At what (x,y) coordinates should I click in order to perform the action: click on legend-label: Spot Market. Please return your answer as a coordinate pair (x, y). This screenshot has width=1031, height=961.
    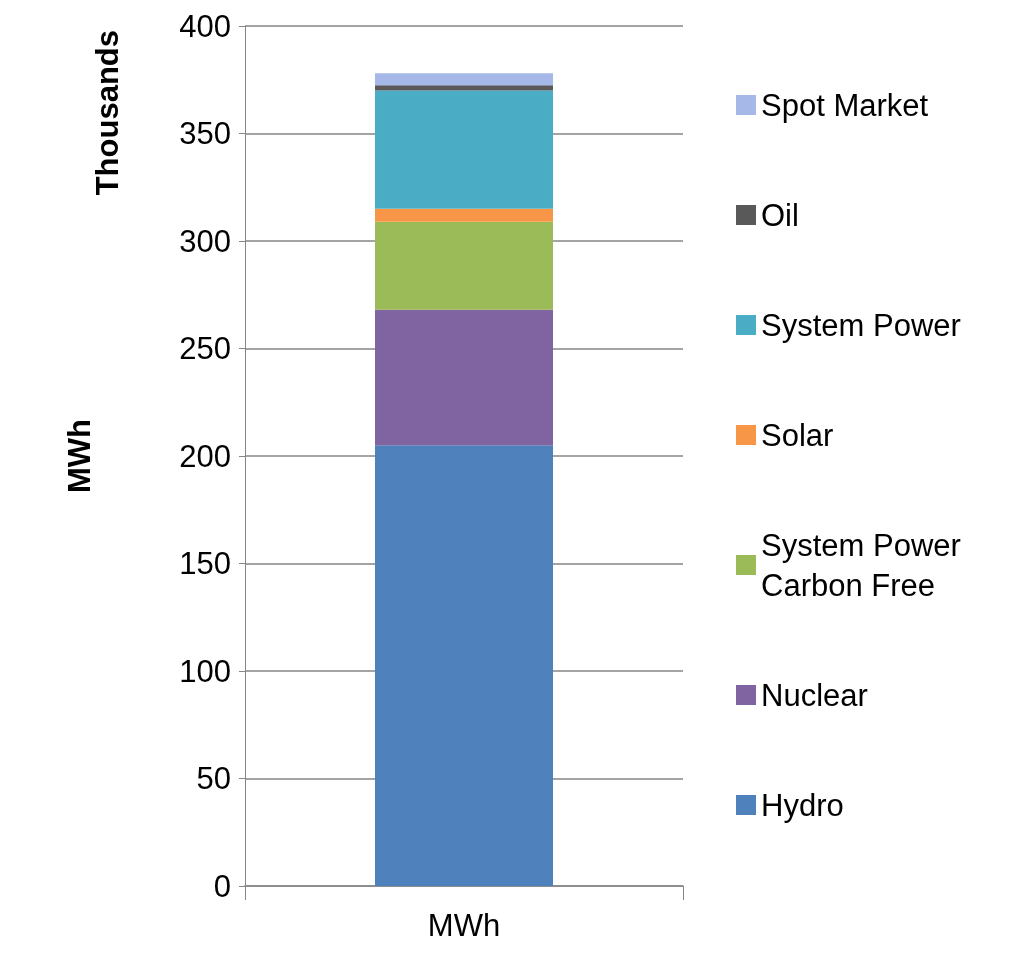
    Looking at the image, I should click on (845, 105).